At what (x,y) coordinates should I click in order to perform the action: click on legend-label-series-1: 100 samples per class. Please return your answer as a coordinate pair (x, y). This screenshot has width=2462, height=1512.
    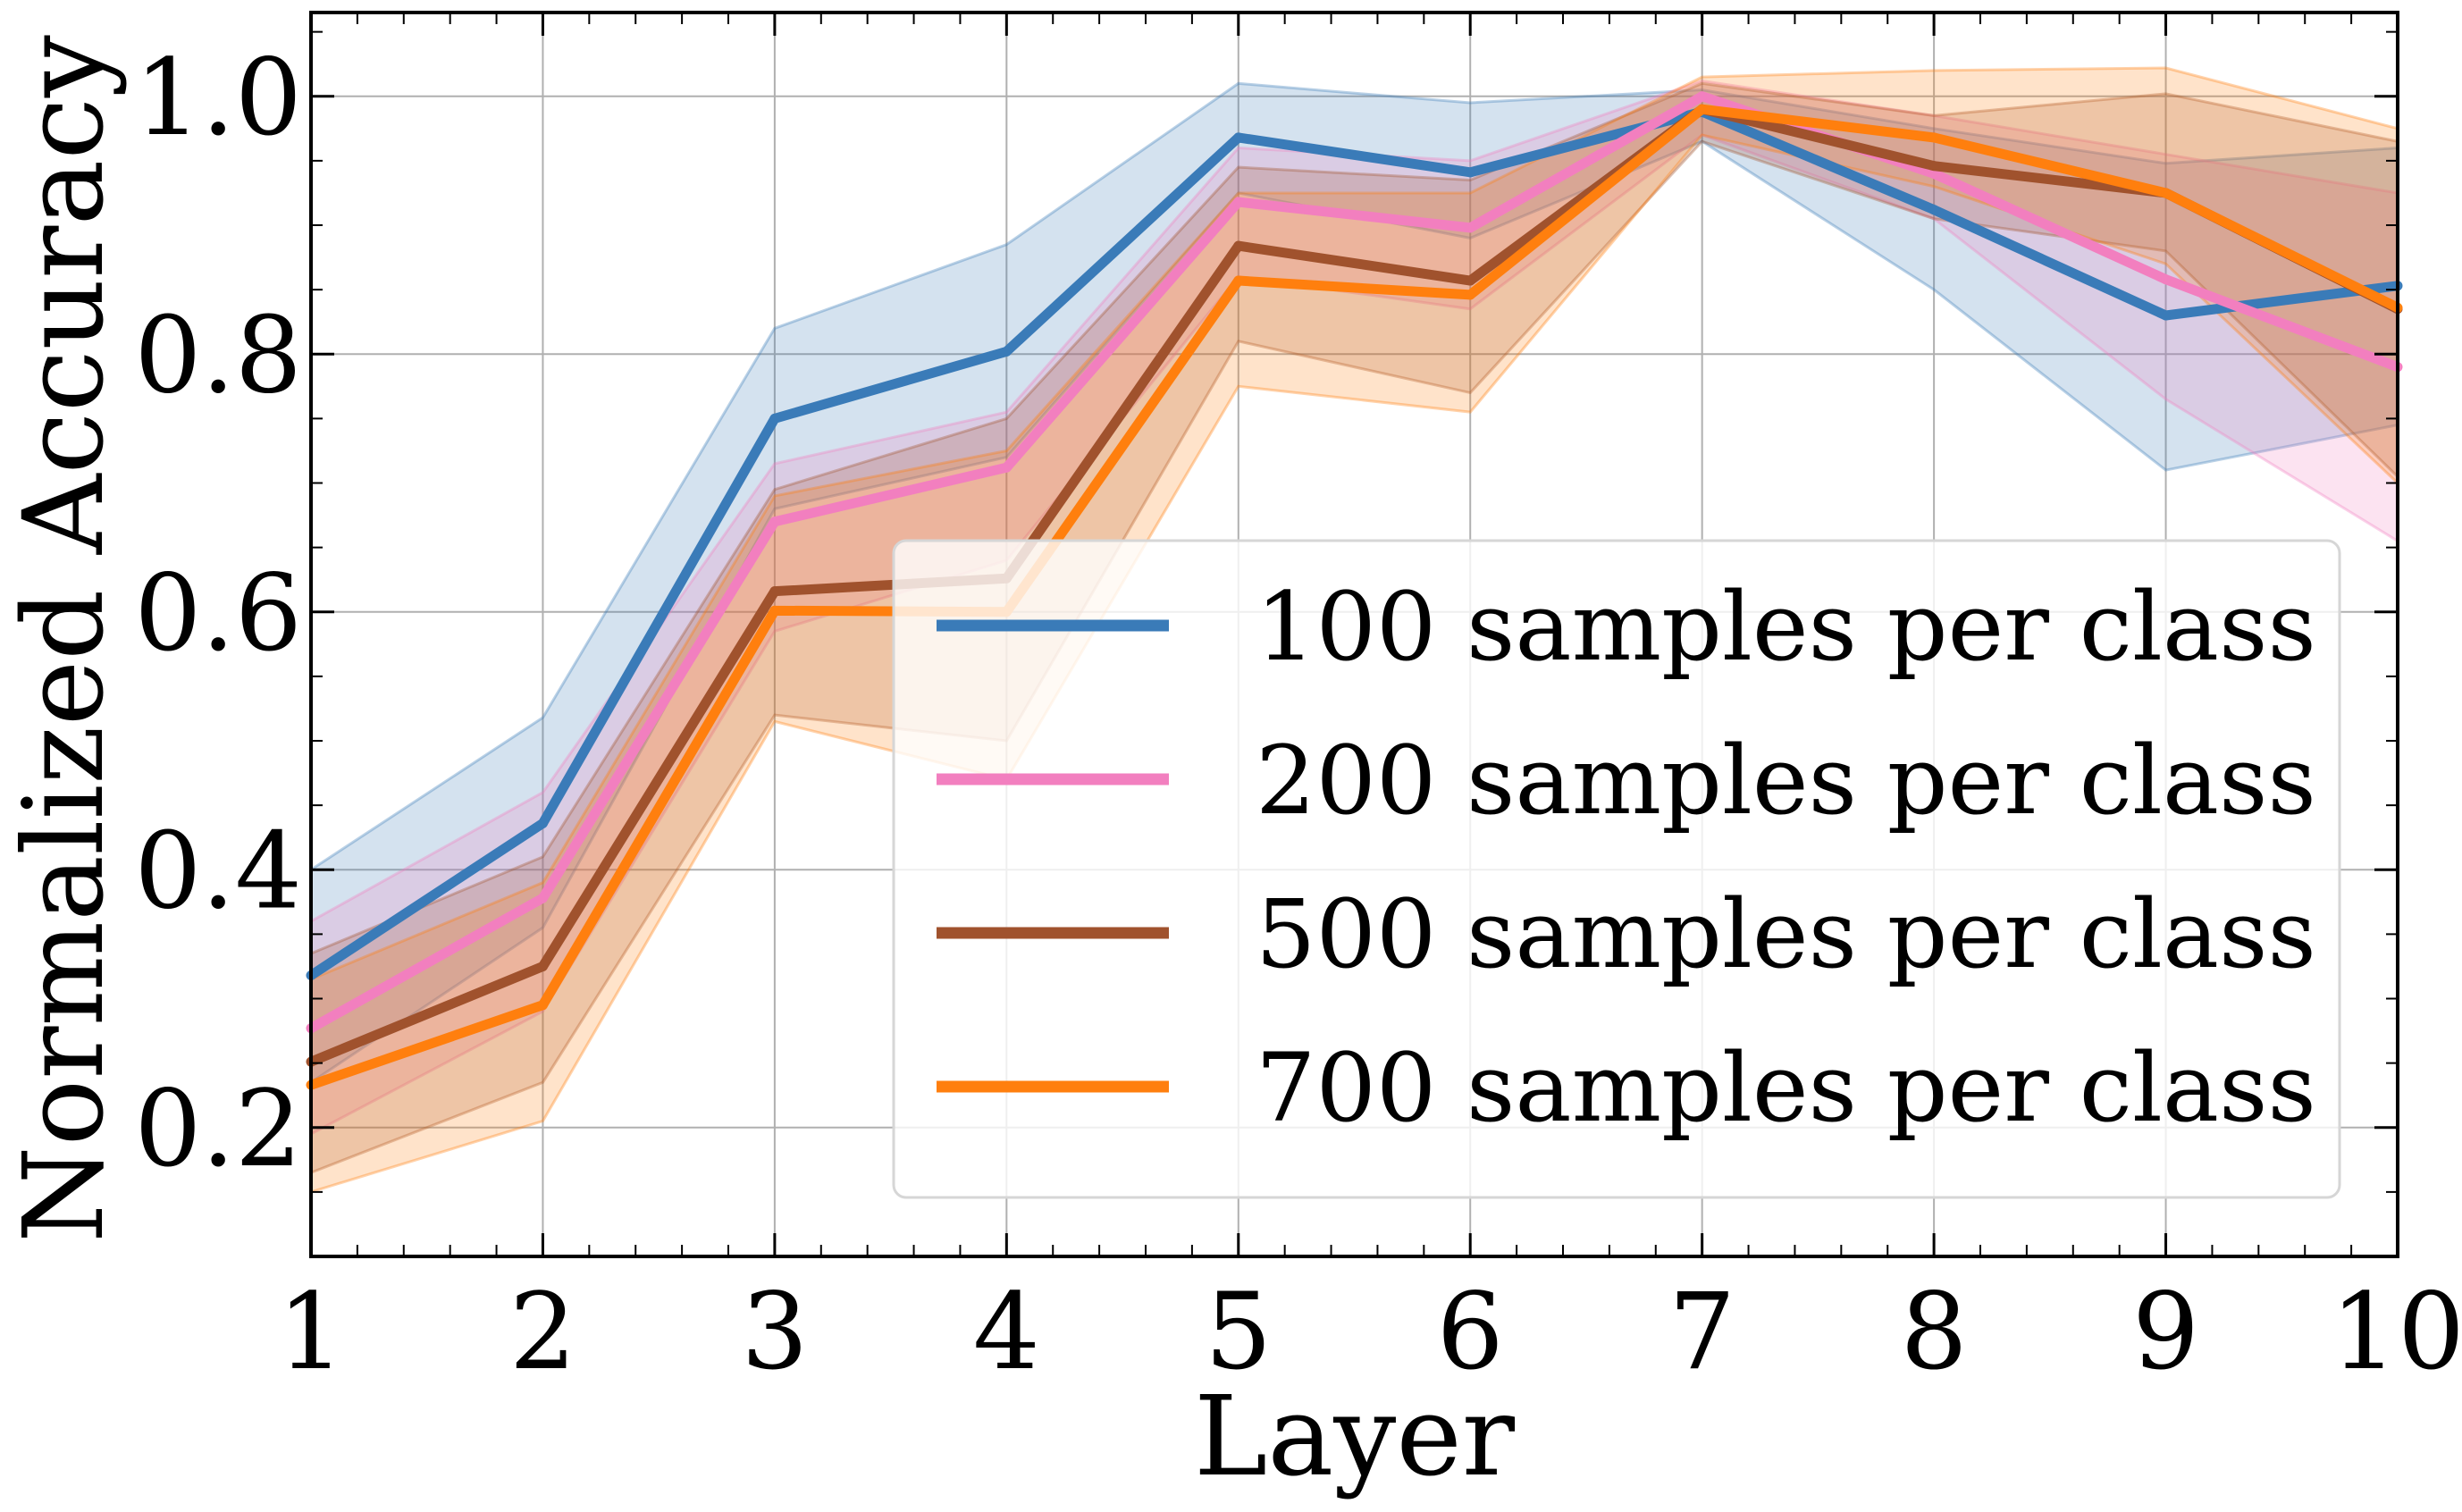
    Looking at the image, I should click on (1786, 627).